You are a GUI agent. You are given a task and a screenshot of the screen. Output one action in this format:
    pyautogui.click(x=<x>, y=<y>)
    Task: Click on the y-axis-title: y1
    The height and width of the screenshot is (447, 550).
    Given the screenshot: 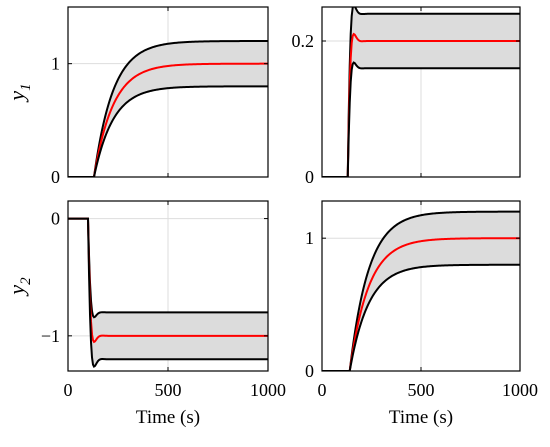 What is the action you would take?
    pyautogui.click(x=19, y=92)
    